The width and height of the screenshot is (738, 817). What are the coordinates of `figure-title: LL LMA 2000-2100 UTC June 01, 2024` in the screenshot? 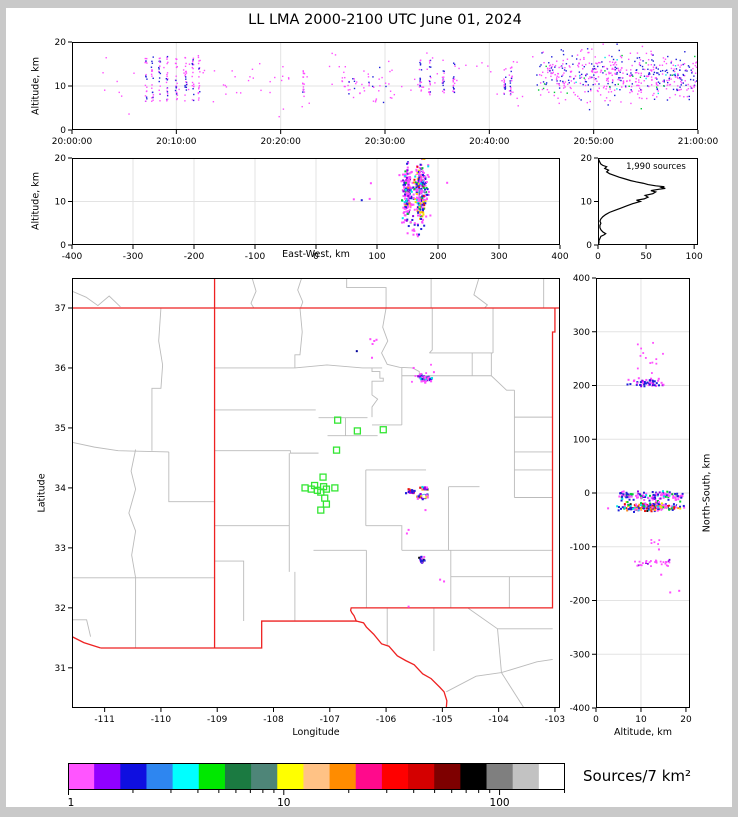 It's located at (385, 20).